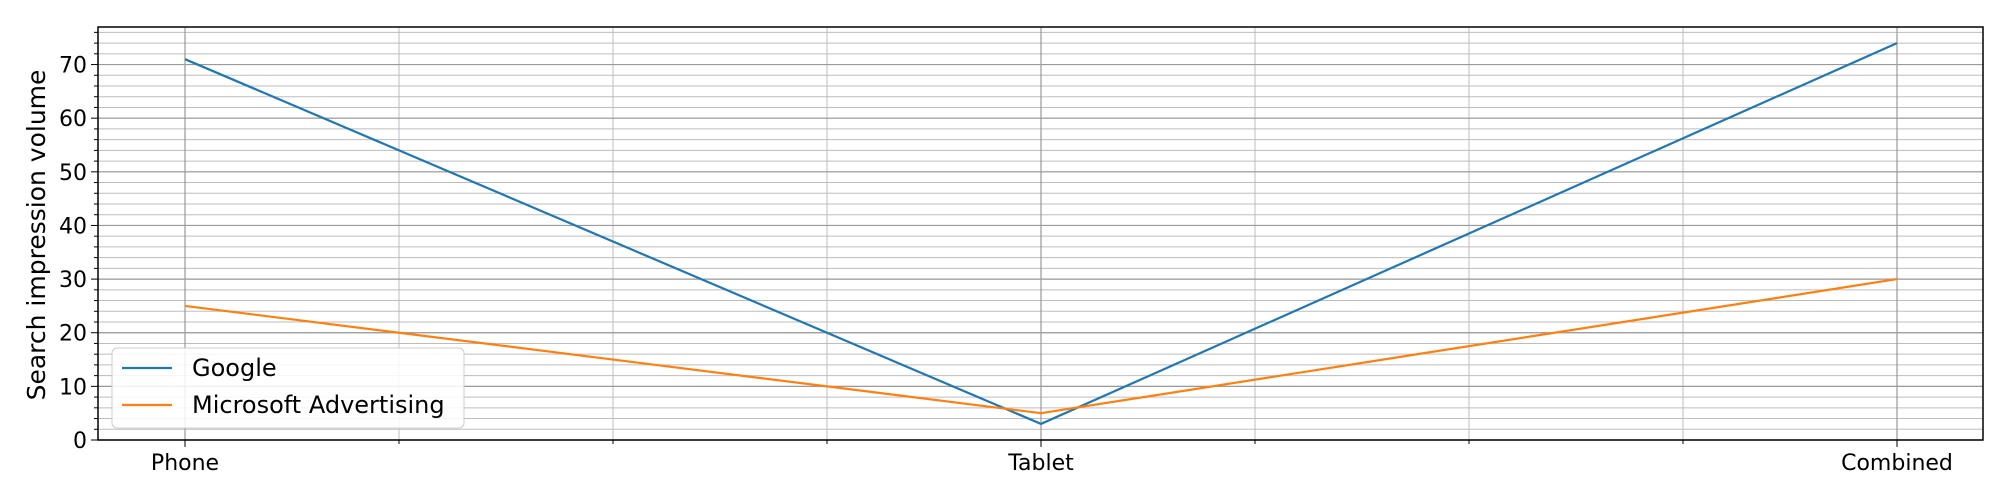  What do you see at coordinates (185, 463) in the screenshot?
I see `x-tick-label: Phone` at bounding box center [185, 463].